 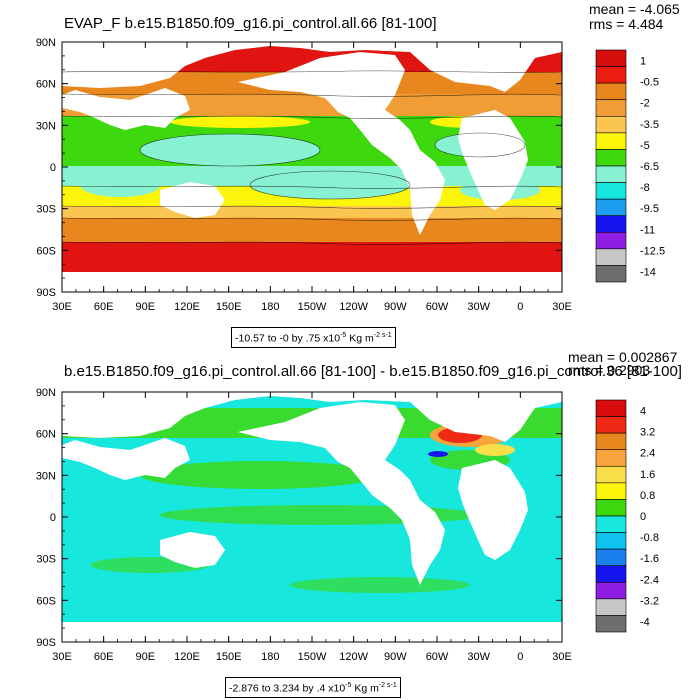 What do you see at coordinates (609, 370) in the screenshot?
I see `rms-stat: rms = 0.2903` at bounding box center [609, 370].